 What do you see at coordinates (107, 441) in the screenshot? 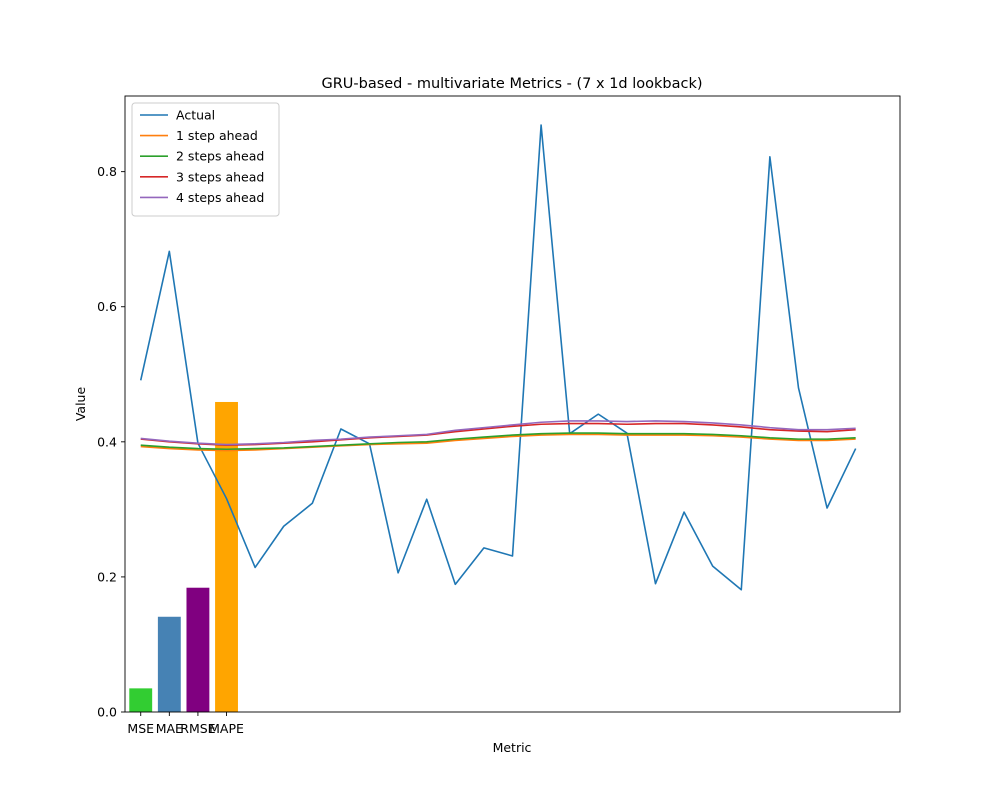
I see `y-tick-label: 0.4` at bounding box center [107, 441].